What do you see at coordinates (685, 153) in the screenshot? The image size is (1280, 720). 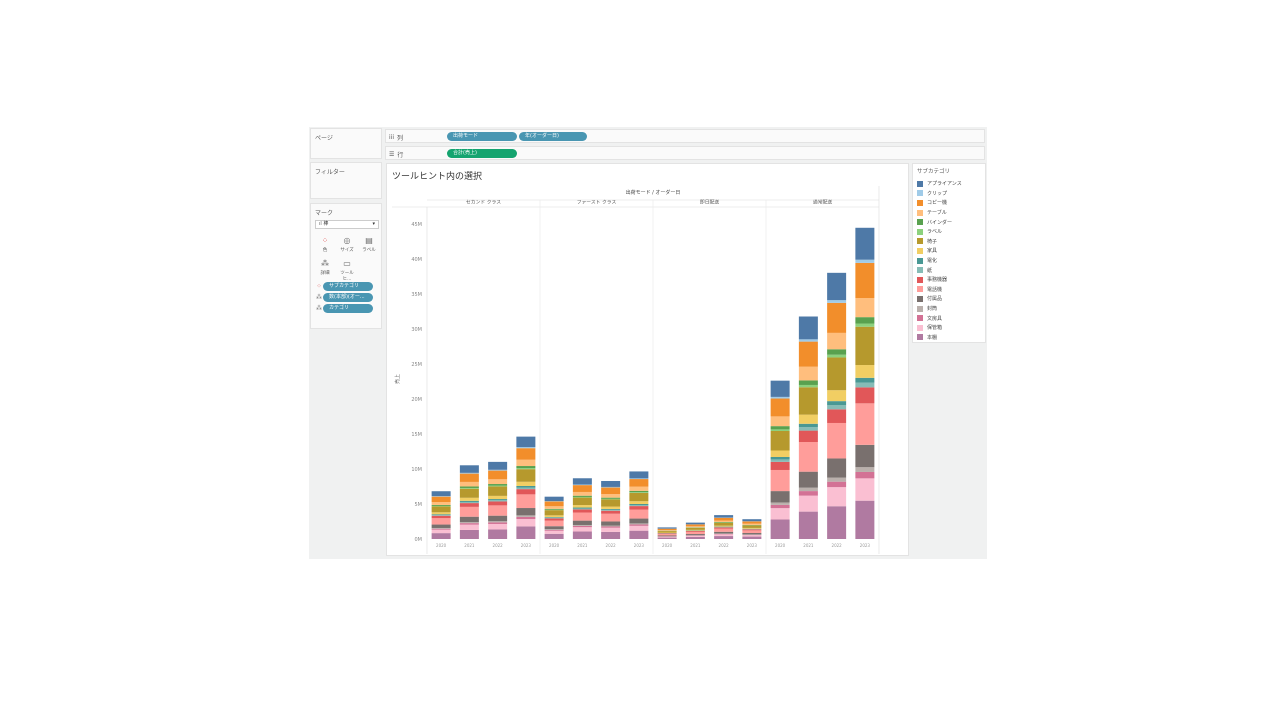 I see `rows-shelf: ☰ 行 合計(売上)` at bounding box center [685, 153].